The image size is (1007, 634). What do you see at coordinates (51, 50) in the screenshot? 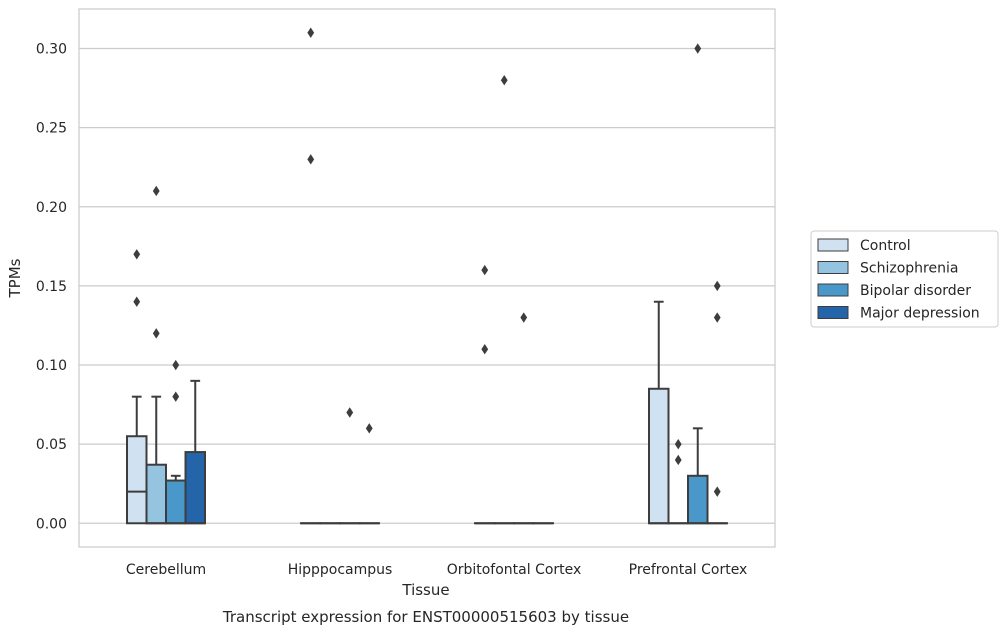
I see `y-tick-label: 0.30` at bounding box center [51, 50].